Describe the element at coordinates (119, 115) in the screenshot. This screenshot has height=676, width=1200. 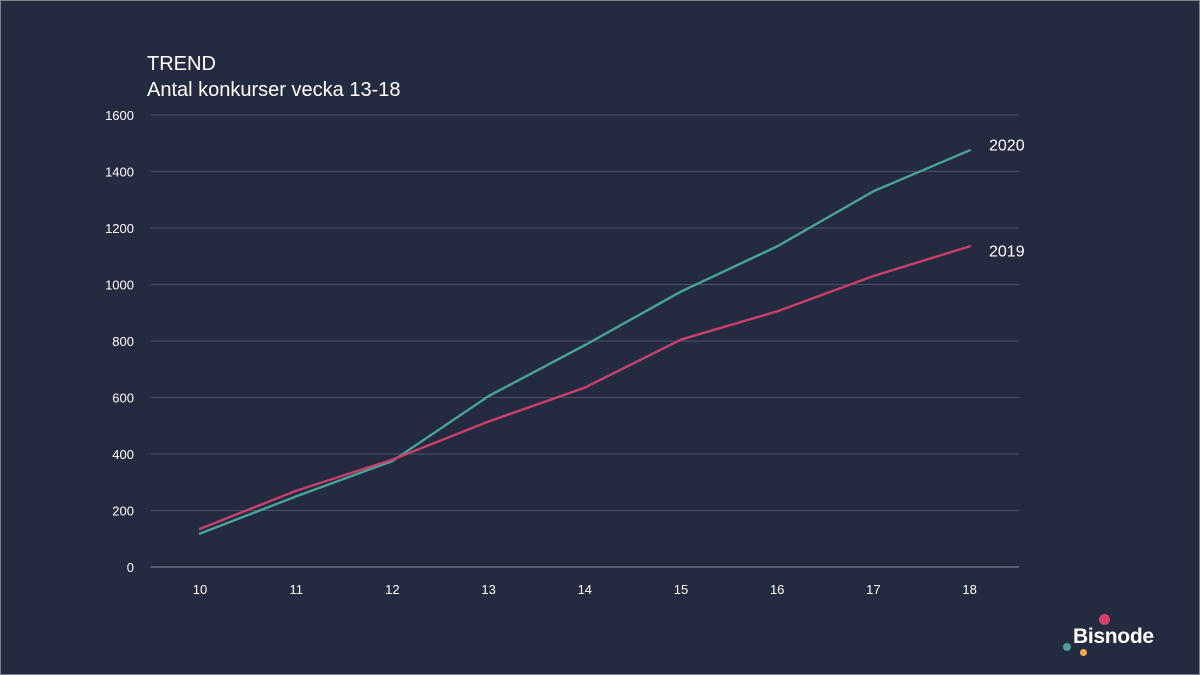
I see `y-tick-label: 1600` at that location.